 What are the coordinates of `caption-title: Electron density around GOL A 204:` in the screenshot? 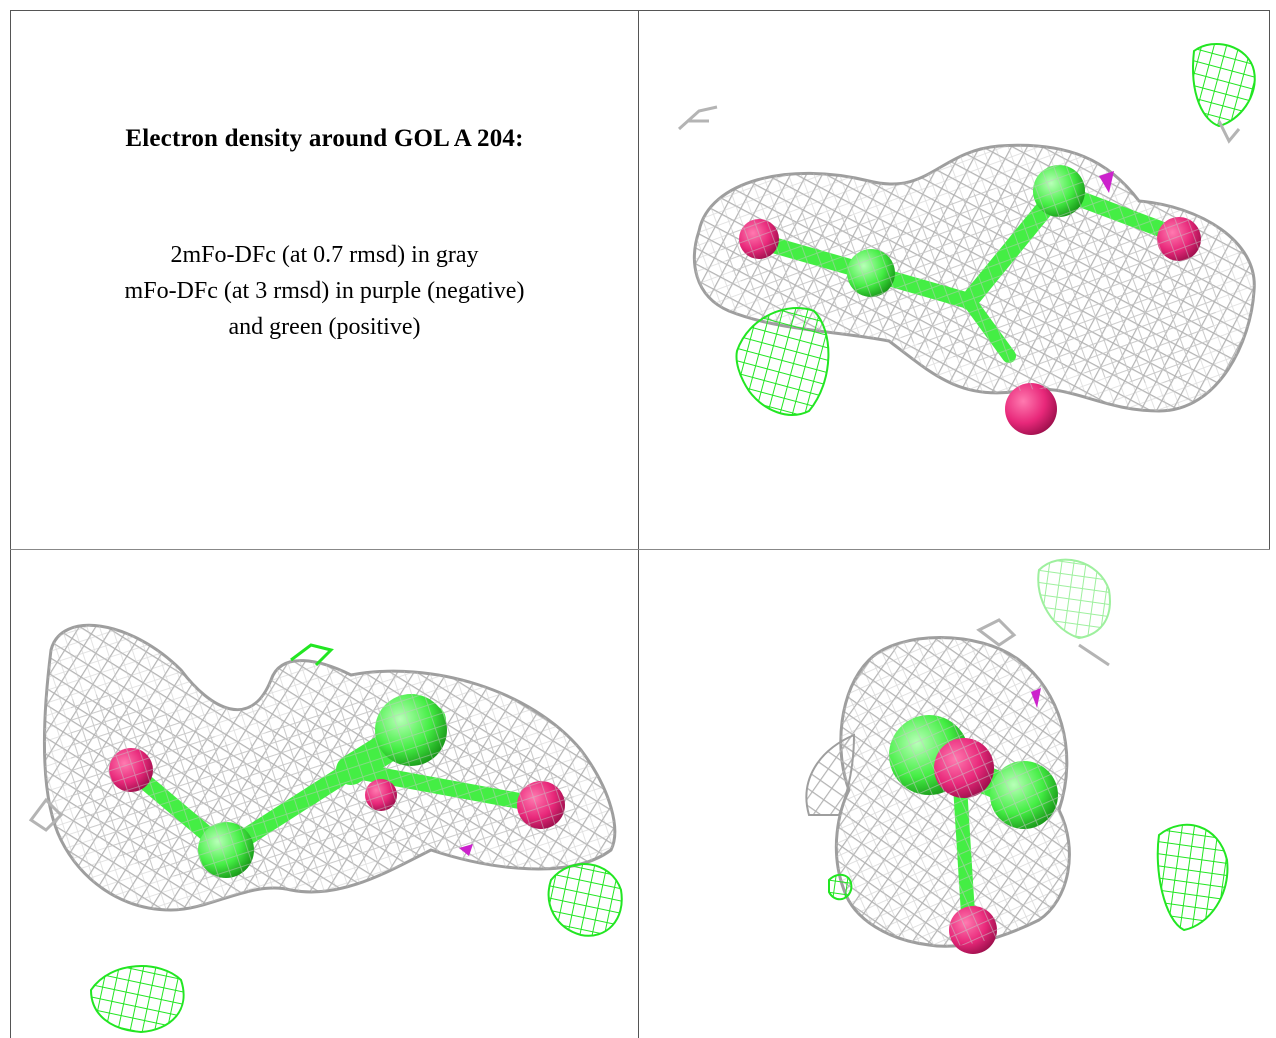 It's located at (324, 138).